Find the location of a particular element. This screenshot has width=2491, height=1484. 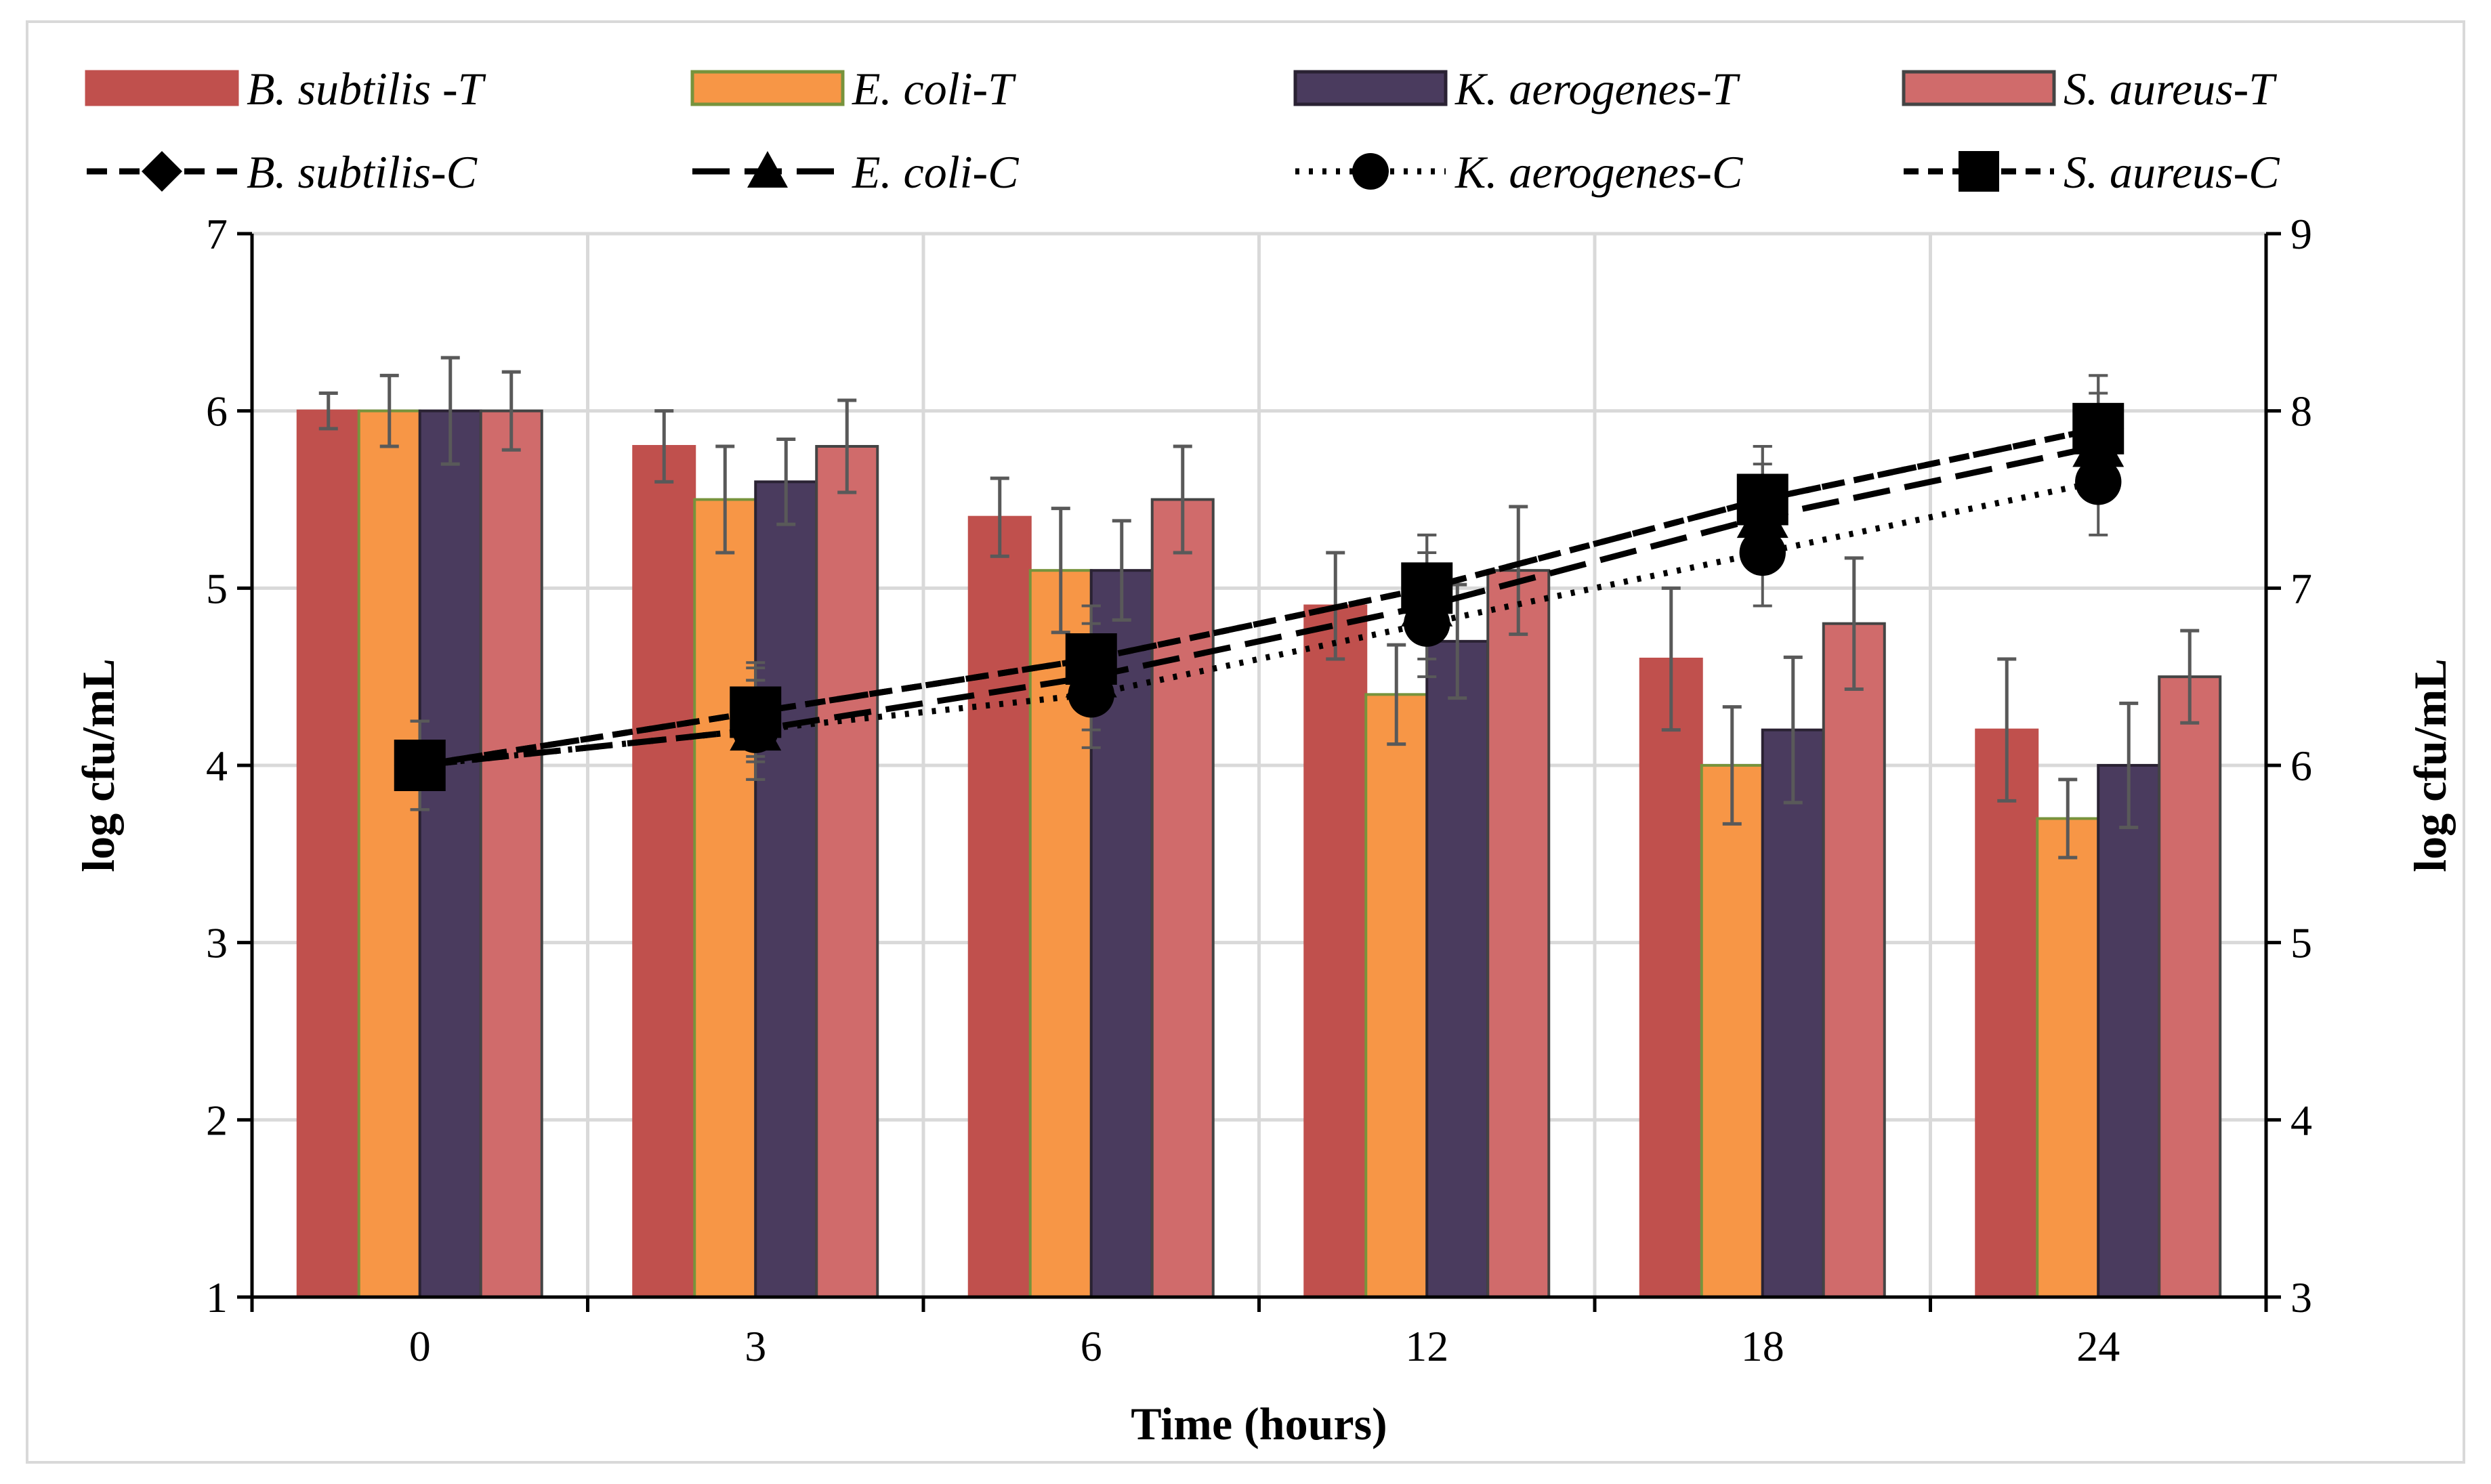

x-tick-label: 6 is located at coordinates (1091, 1346).